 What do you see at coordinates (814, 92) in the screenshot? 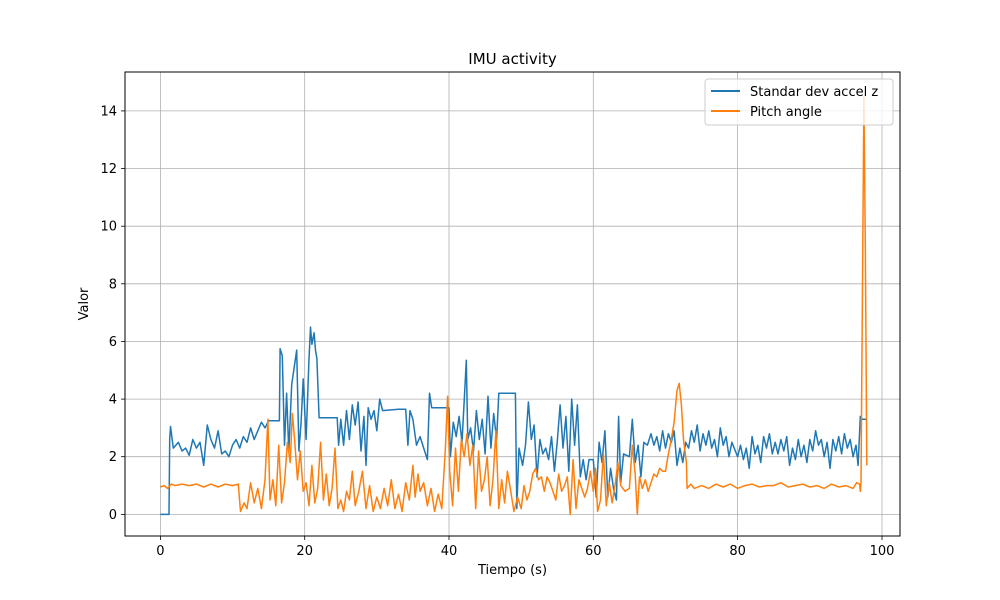
I see `legend-label-standar-dev-accel-z: Standar dev accel z` at bounding box center [814, 92].